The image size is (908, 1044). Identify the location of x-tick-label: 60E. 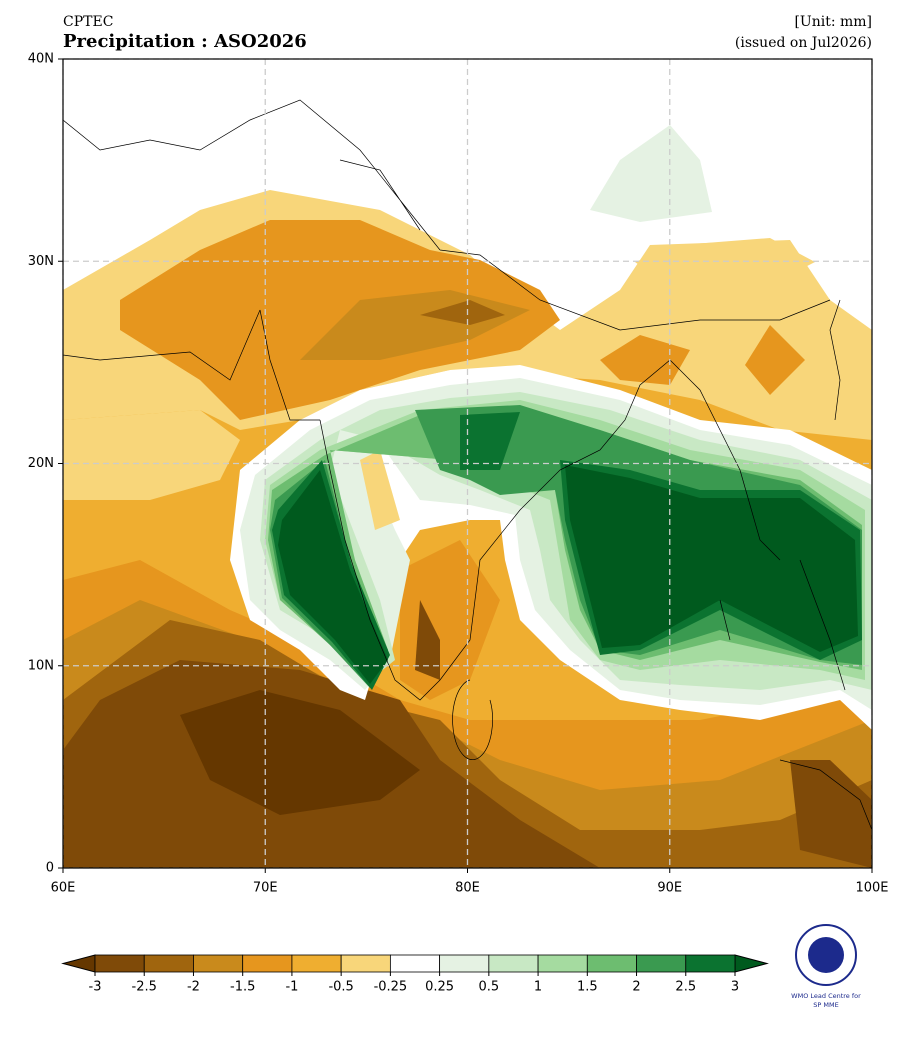
(63, 888).